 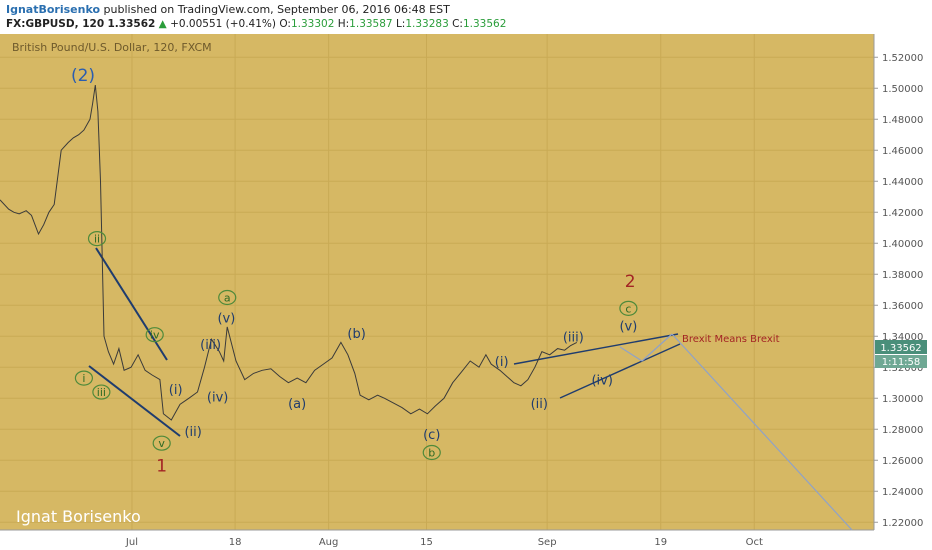 I want to click on high-label: H:, so click(x=343, y=24).